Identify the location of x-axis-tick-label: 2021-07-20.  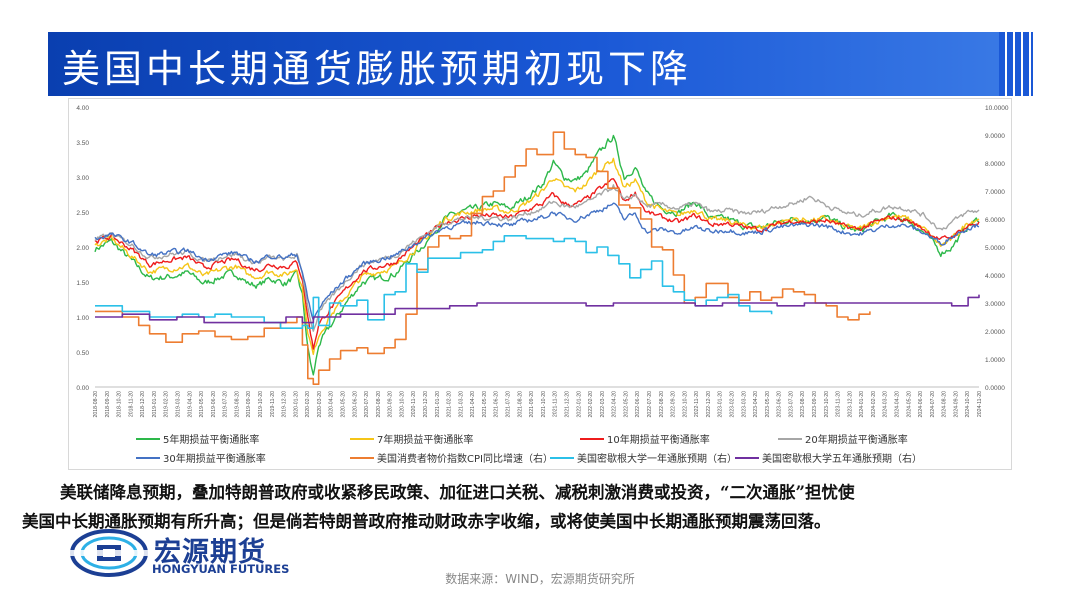
(509, 404).